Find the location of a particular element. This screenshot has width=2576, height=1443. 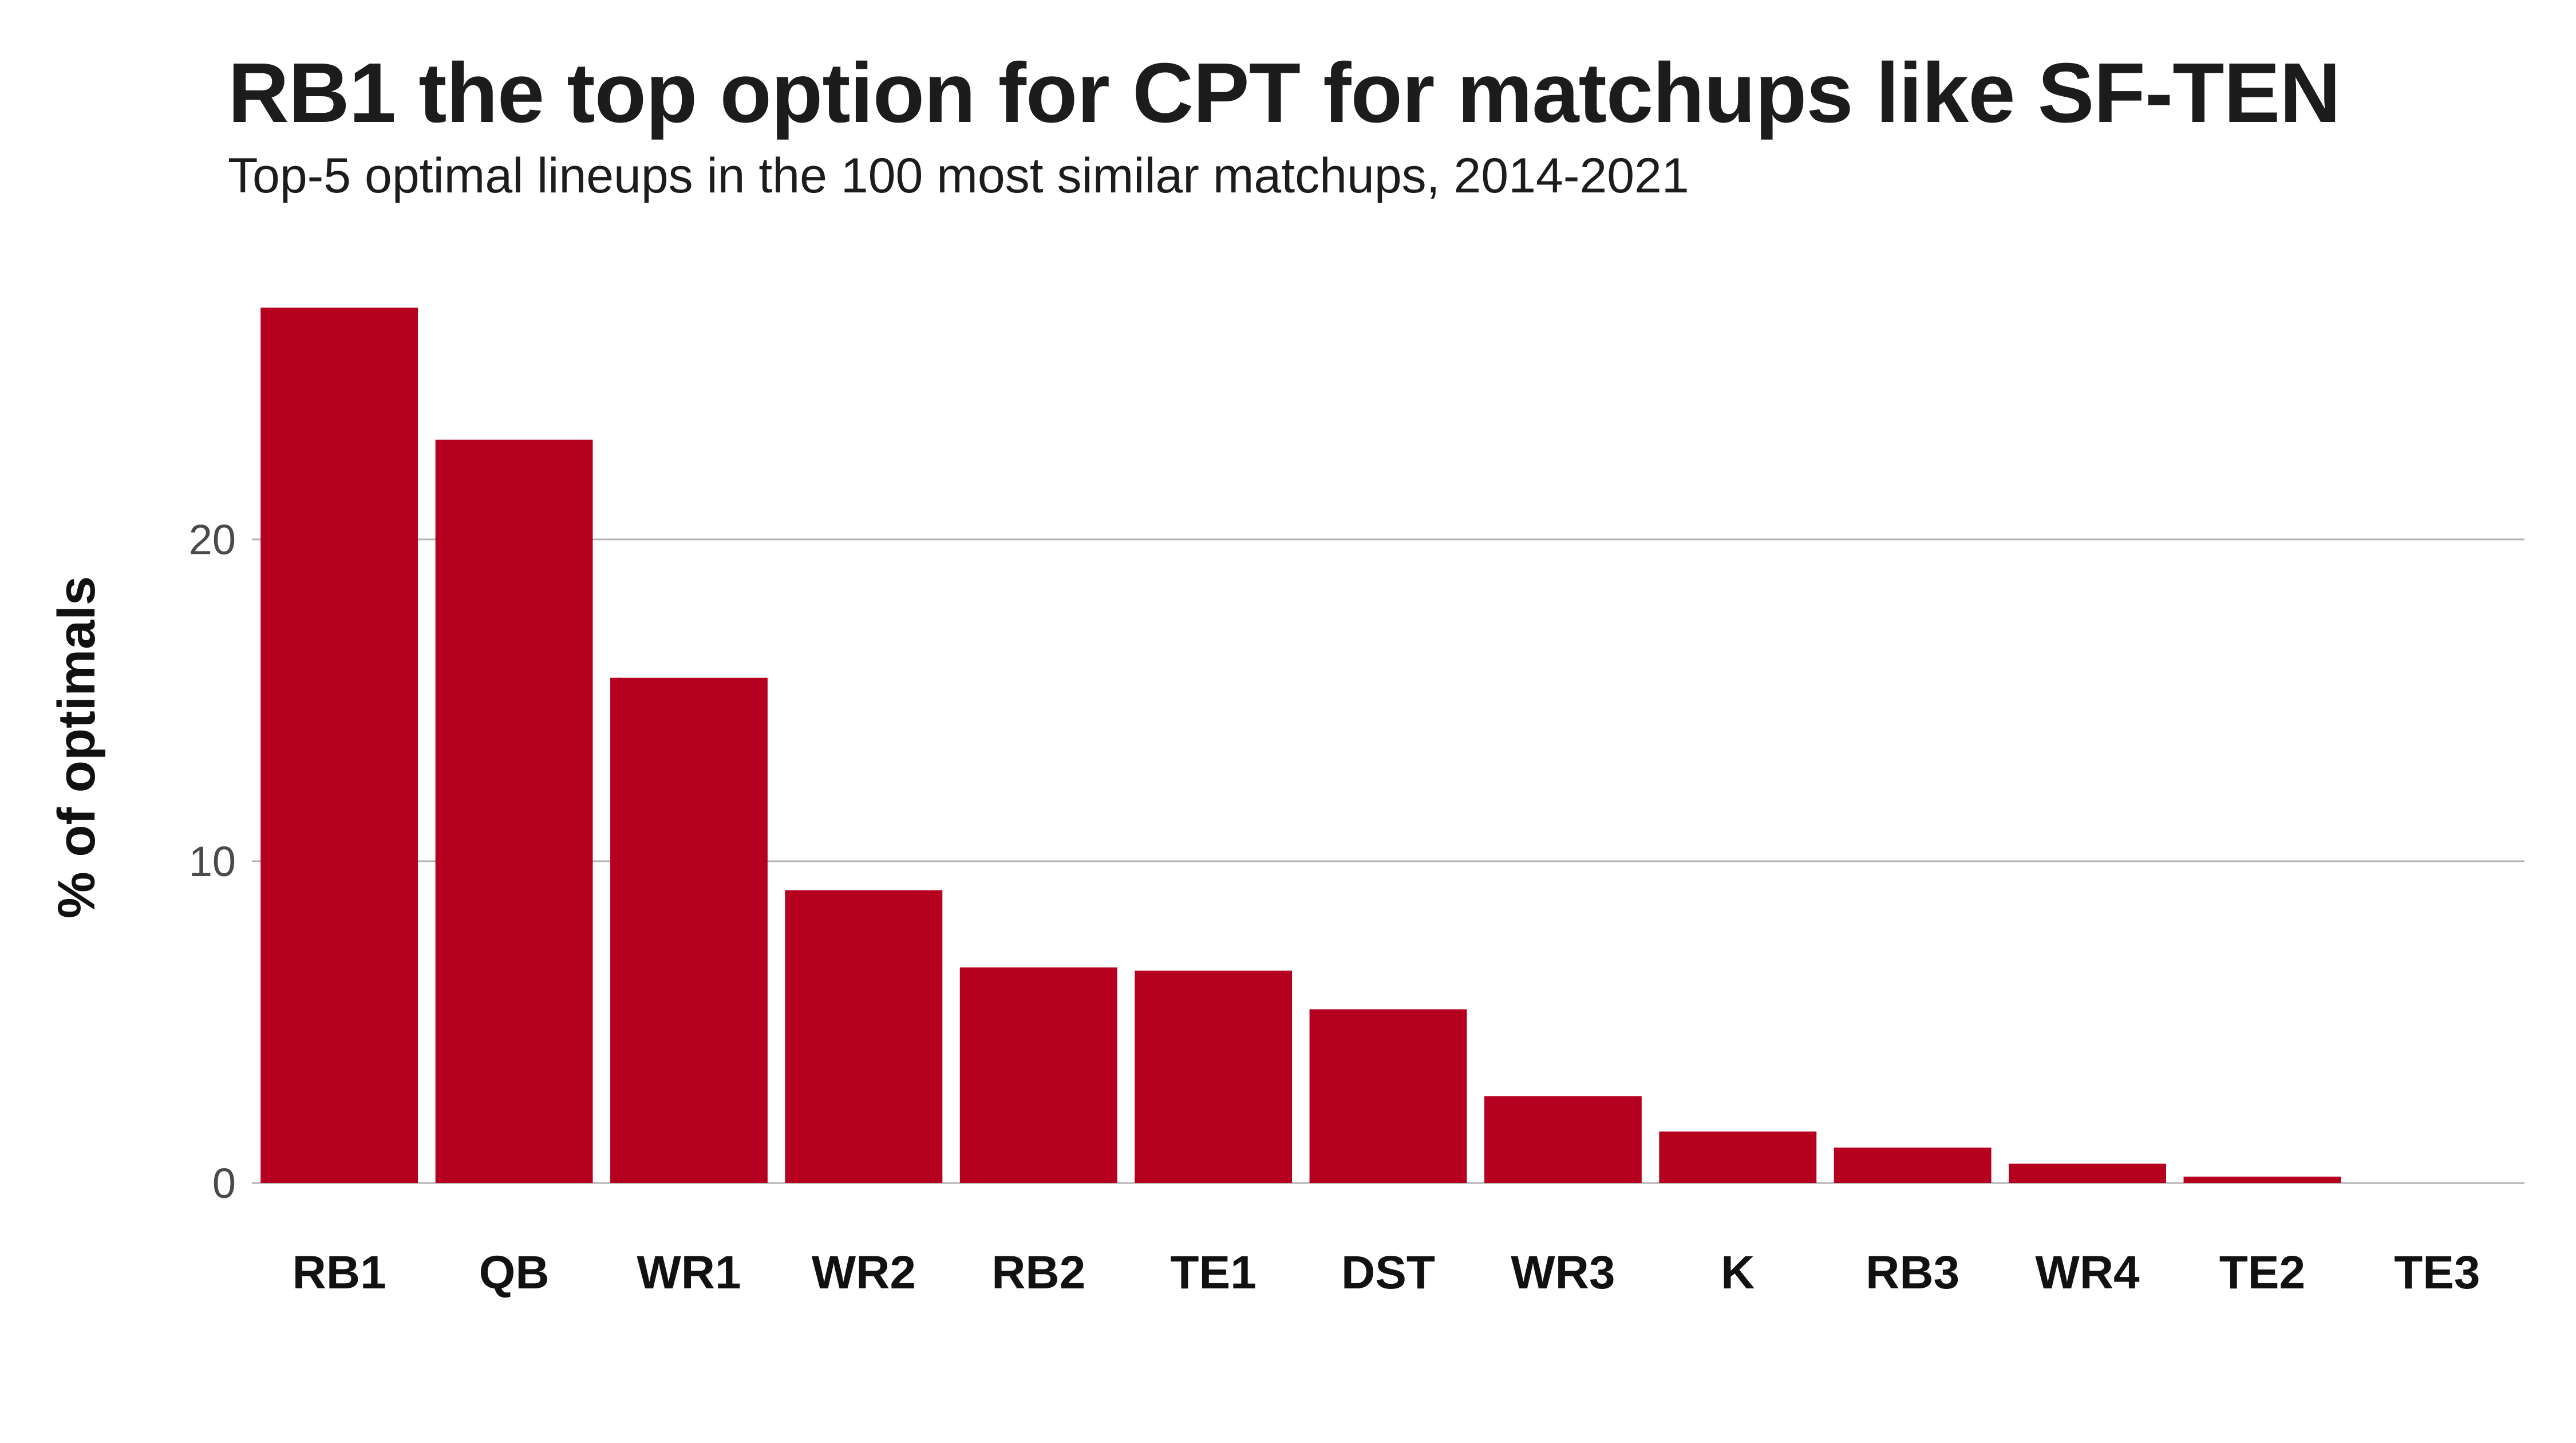

x-tick-label-te1: TE1 is located at coordinates (1213, 1273).